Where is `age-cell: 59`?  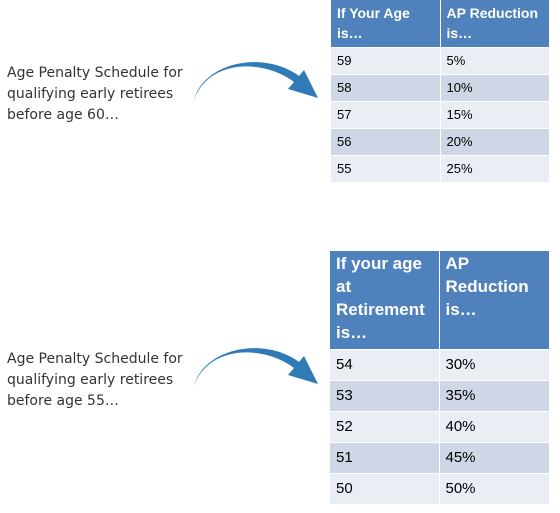
age-cell: 59 is located at coordinates (385, 60).